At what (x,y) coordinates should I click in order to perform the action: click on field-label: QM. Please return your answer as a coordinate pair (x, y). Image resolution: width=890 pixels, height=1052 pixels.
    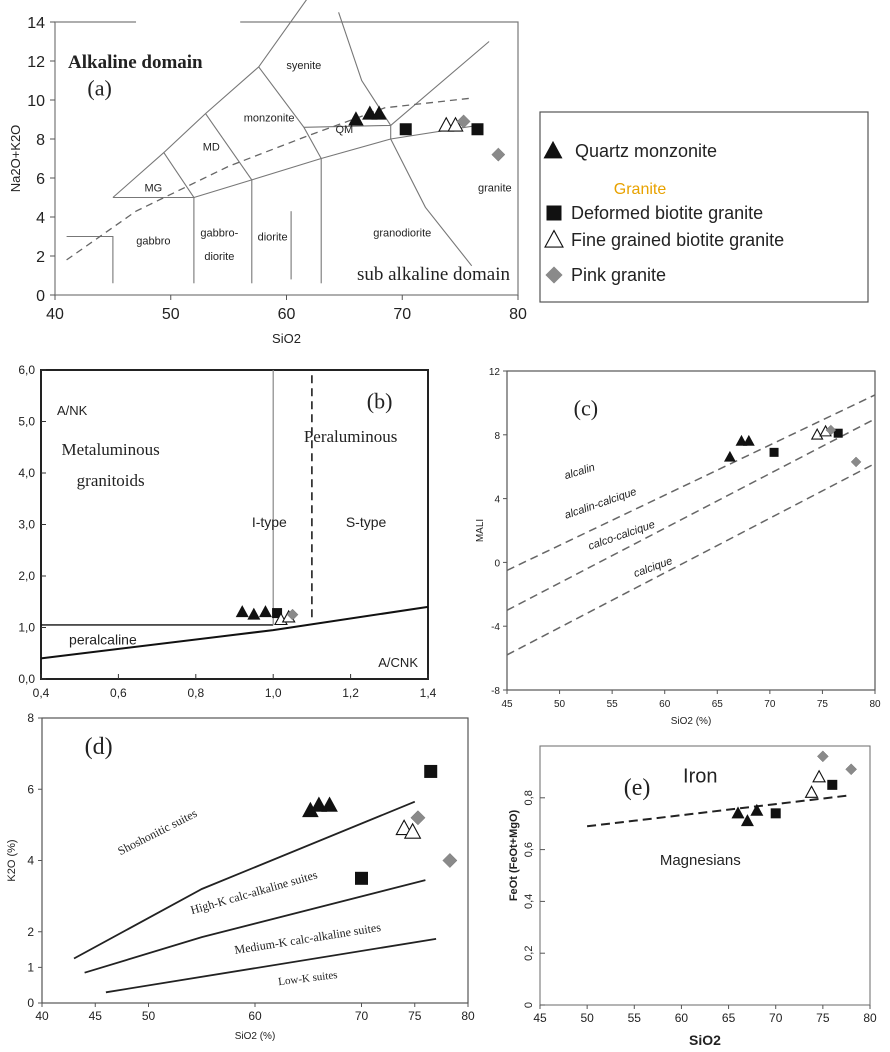
    Looking at the image, I should click on (345, 130).